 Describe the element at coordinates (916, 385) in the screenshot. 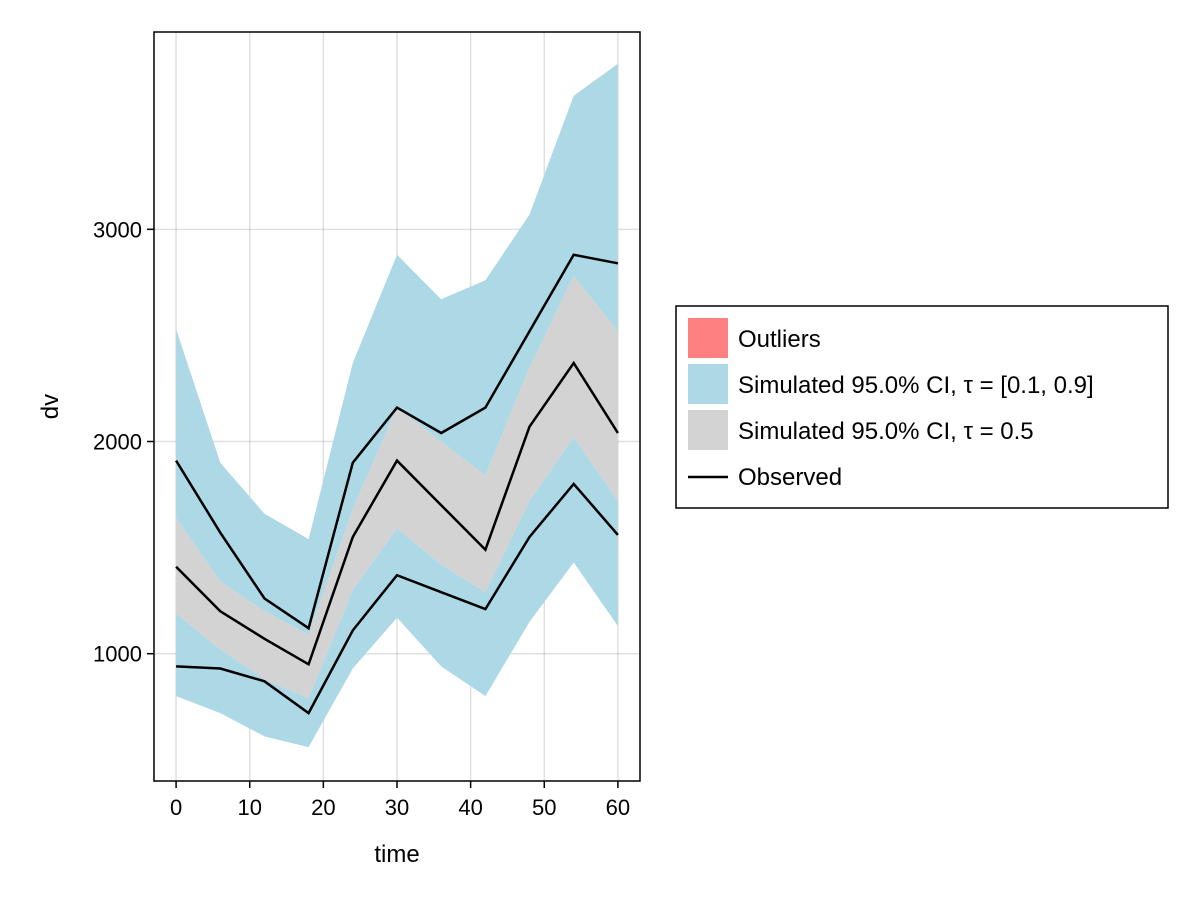

I see `legend-label-1: Simulated 95.0% CI, τ = [0.1, 0.9]` at that location.